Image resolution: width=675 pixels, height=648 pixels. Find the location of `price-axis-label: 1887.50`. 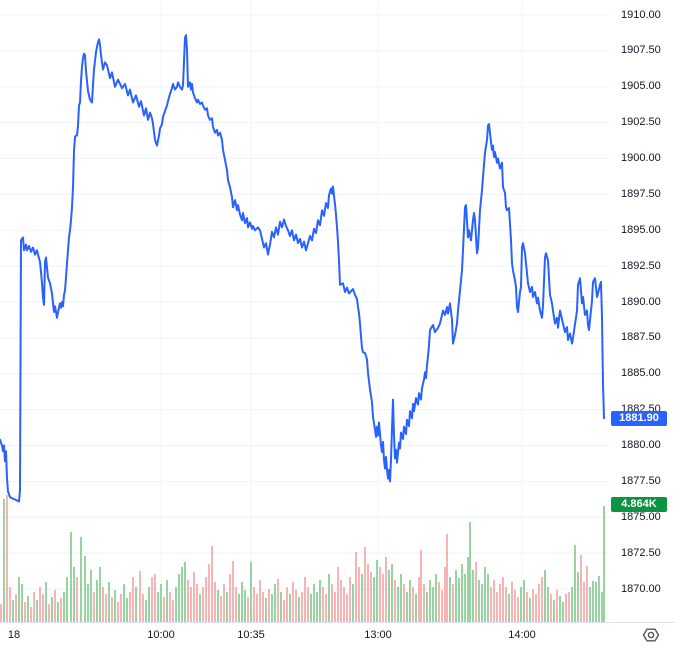

price-axis-label: 1887.50 is located at coordinates (641, 337).